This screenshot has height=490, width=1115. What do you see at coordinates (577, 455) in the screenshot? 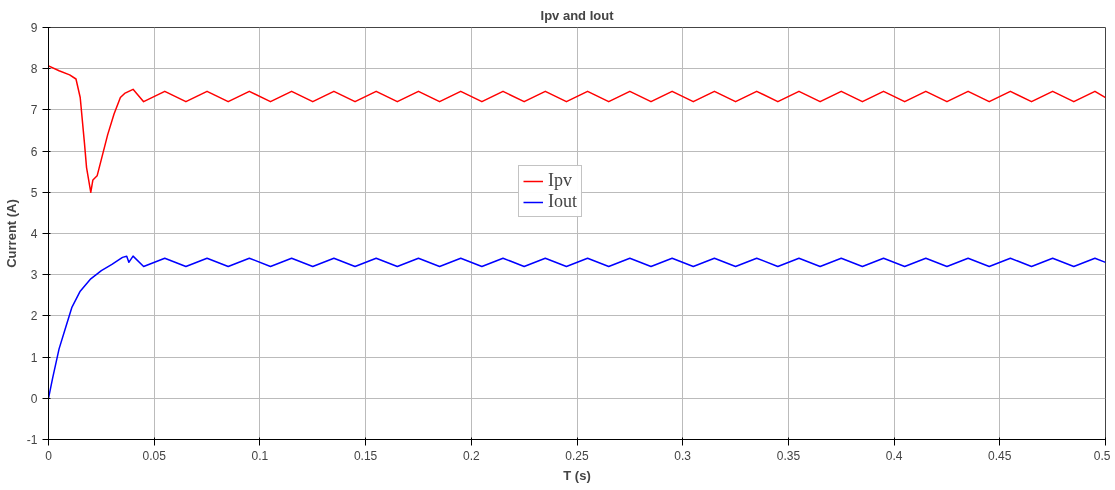
I see `x-tick-label: 0.25` at bounding box center [577, 455].